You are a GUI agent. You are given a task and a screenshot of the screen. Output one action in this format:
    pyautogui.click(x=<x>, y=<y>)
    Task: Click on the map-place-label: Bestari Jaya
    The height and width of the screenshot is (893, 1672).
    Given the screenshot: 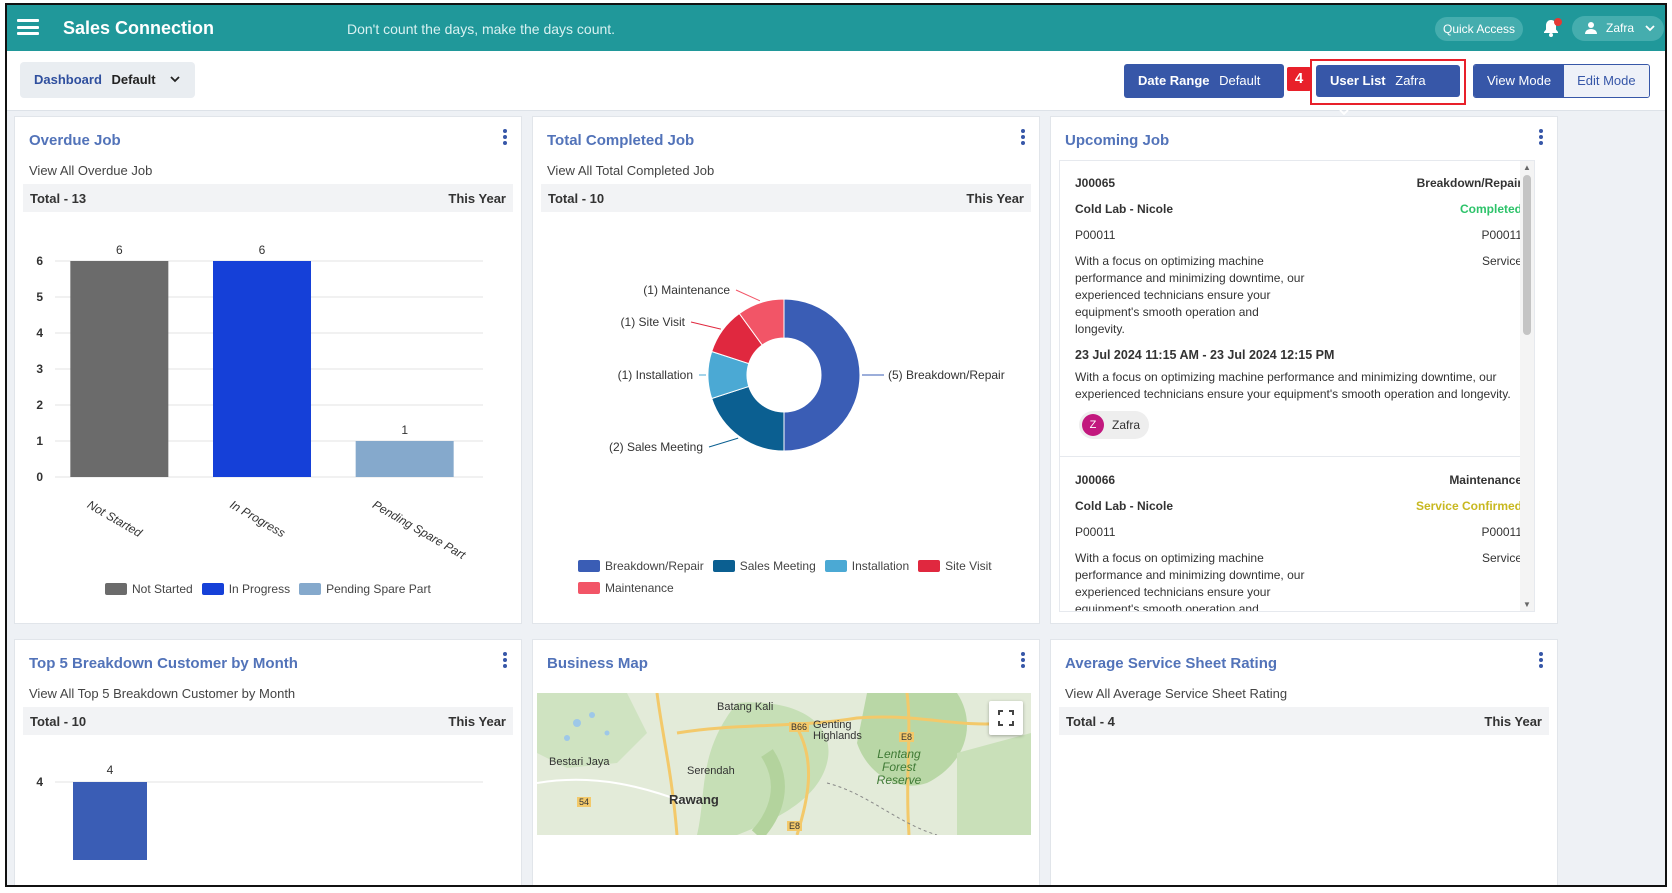 What is the action you would take?
    pyautogui.click(x=579, y=762)
    